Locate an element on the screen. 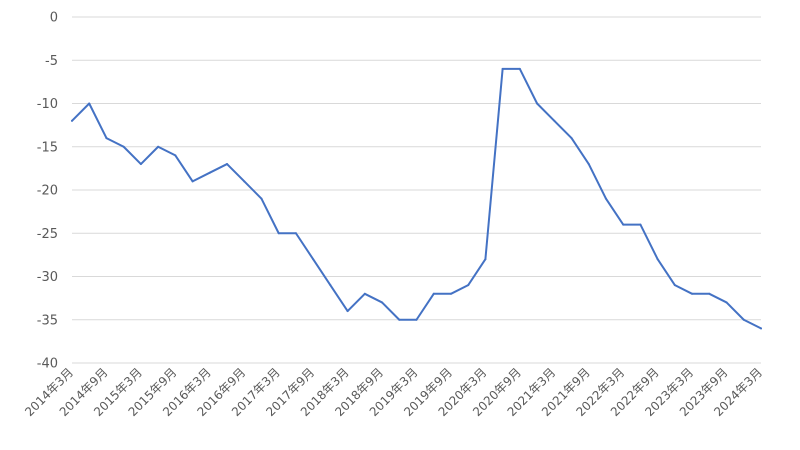 This screenshot has width=800, height=450. y-tick-label: -10 is located at coordinates (47, 104).